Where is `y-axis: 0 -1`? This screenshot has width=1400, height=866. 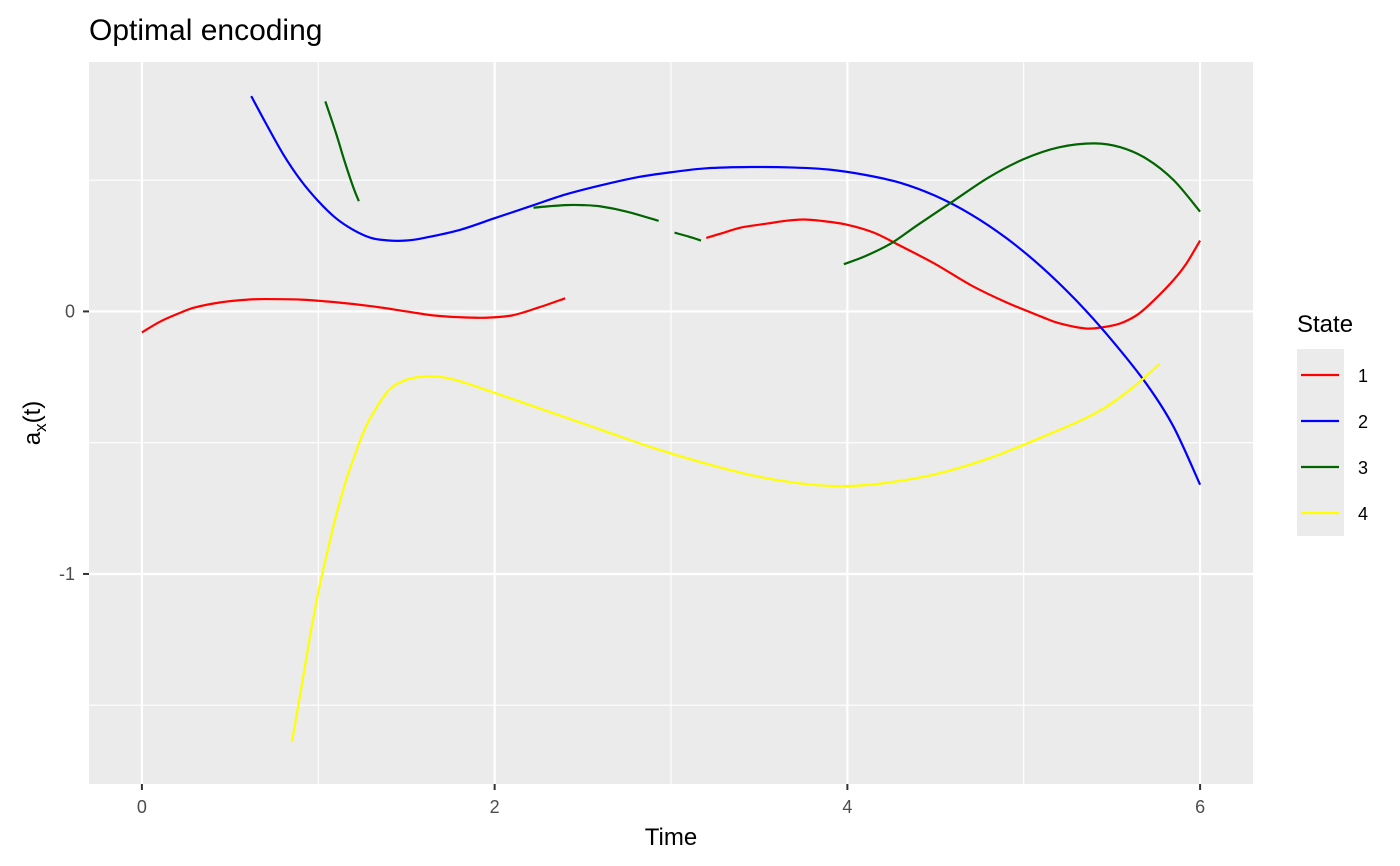
y-axis: 0 -1 is located at coordinates (74, 442).